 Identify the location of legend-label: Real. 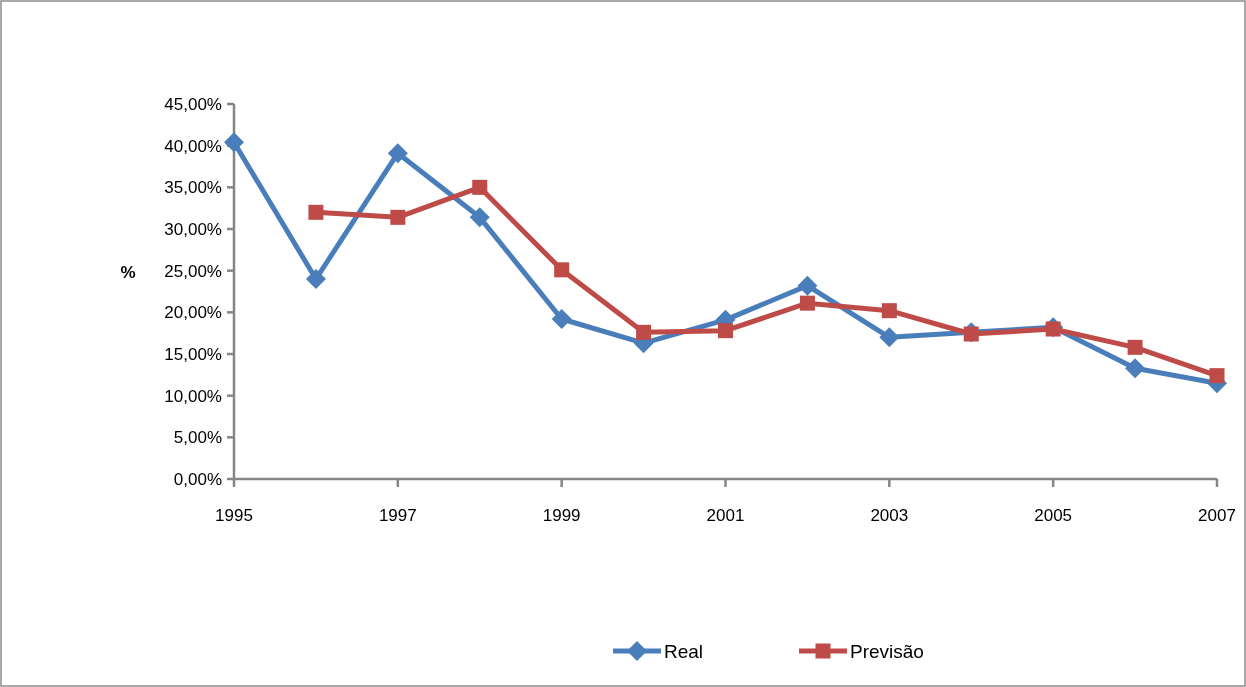
(684, 651).